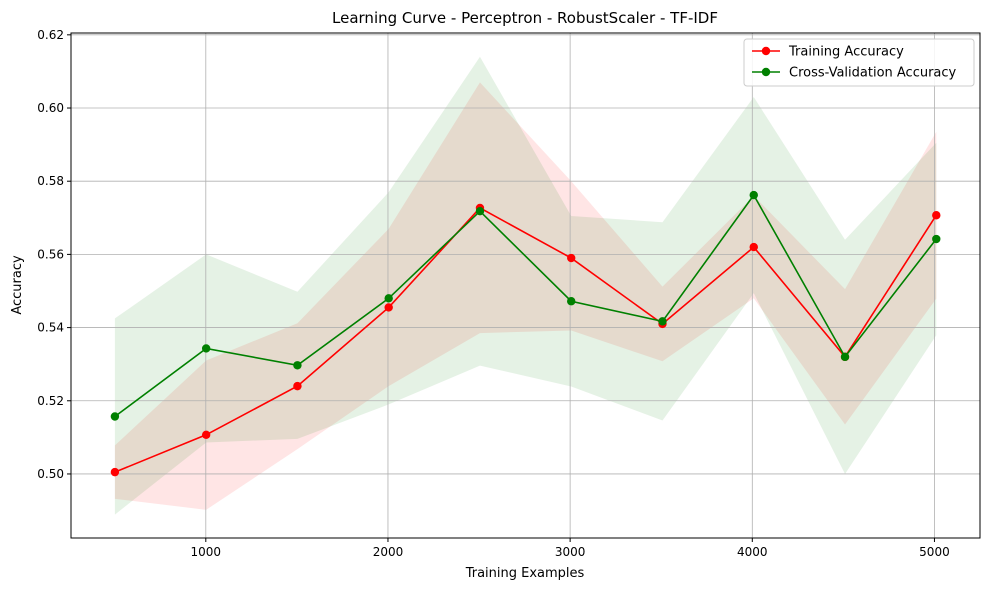 Image resolution: width=989 pixels, height=590 pixels. What do you see at coordinates (50, 401) in the screenshot?
I see `y-tick-label-1: 0.52` at bounding box center [50, 401].